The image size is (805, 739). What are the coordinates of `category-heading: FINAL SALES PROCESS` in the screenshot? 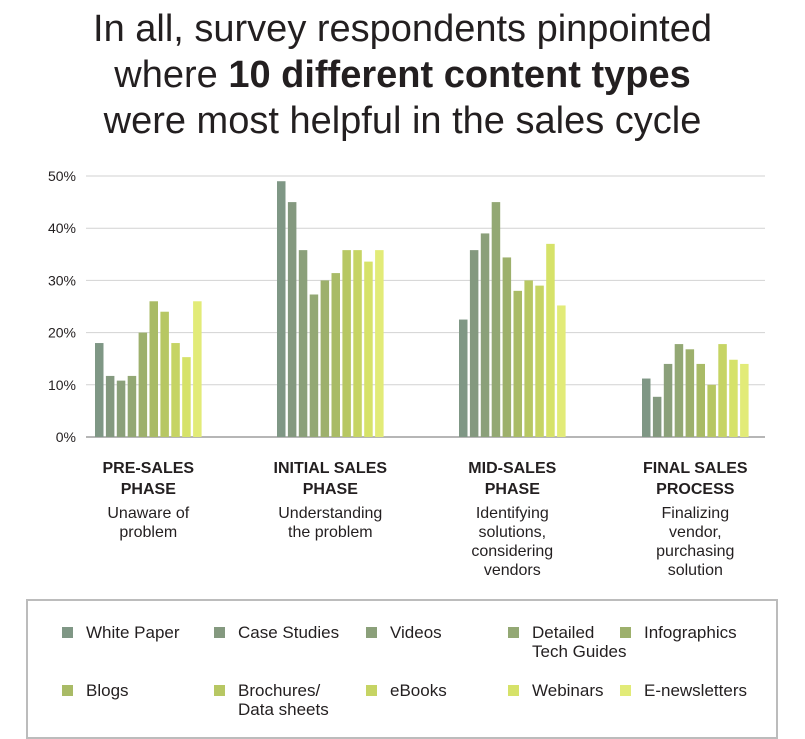 It's located at (695, 479).